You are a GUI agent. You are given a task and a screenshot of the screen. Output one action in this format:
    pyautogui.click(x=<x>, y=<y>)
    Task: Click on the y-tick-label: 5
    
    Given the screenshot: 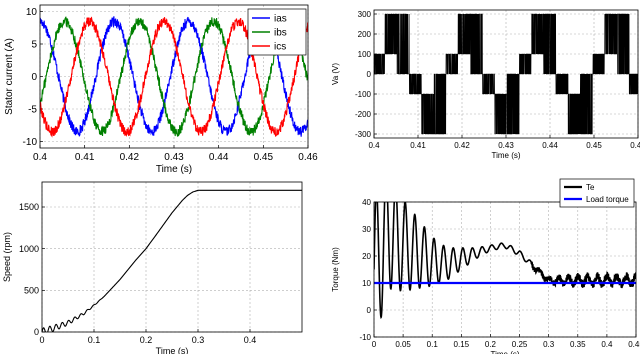 What is the action you would take?
    pyautogui.click(x=34, y=45)
    